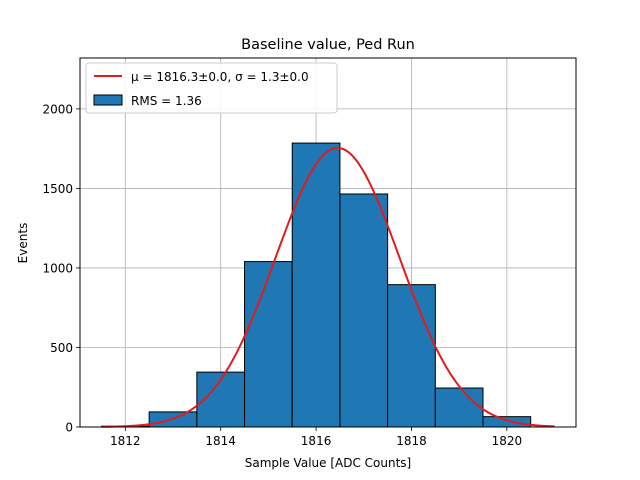 The width and height of the screenshot is (640, 480). I want to click on y-axis-ticks: 0 500 1000 1500 2000, so click(61, 268).